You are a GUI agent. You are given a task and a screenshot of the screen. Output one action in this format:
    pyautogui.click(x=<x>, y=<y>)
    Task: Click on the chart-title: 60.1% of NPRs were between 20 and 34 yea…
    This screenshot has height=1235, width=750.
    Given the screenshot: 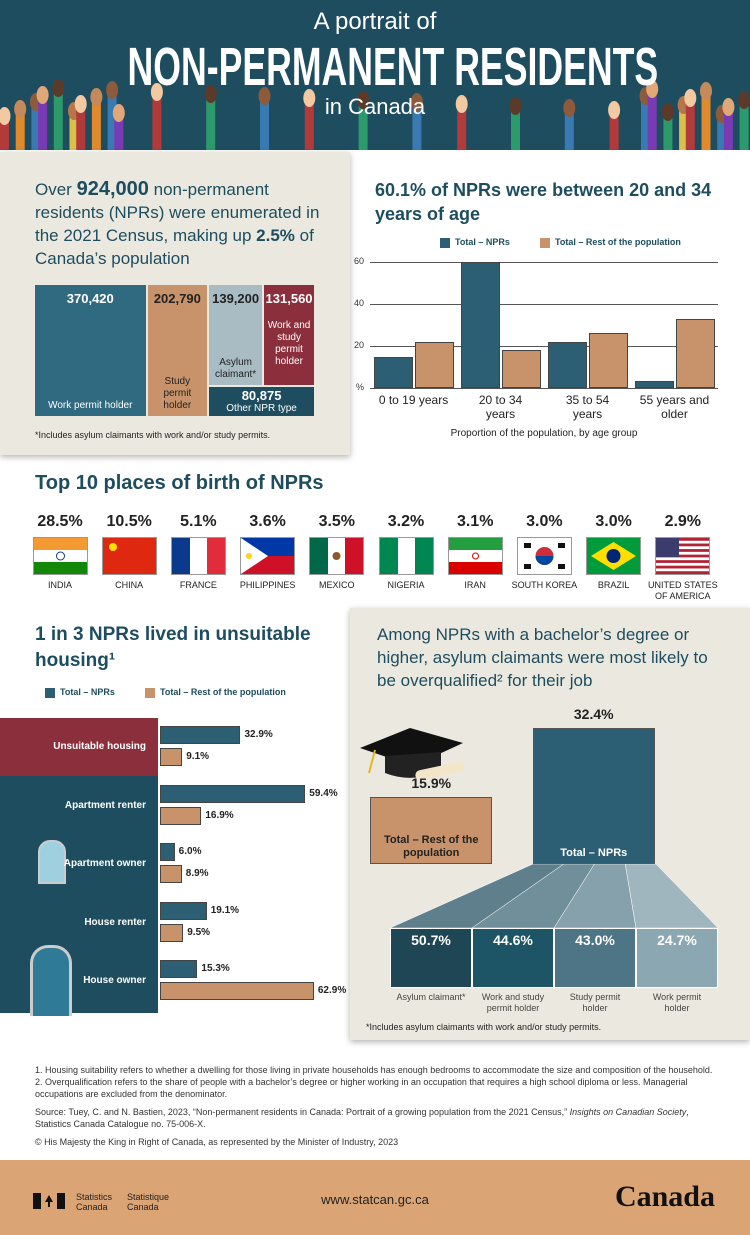 What is the action you would take?
    pyautogui.click(x=543, y=202)
    